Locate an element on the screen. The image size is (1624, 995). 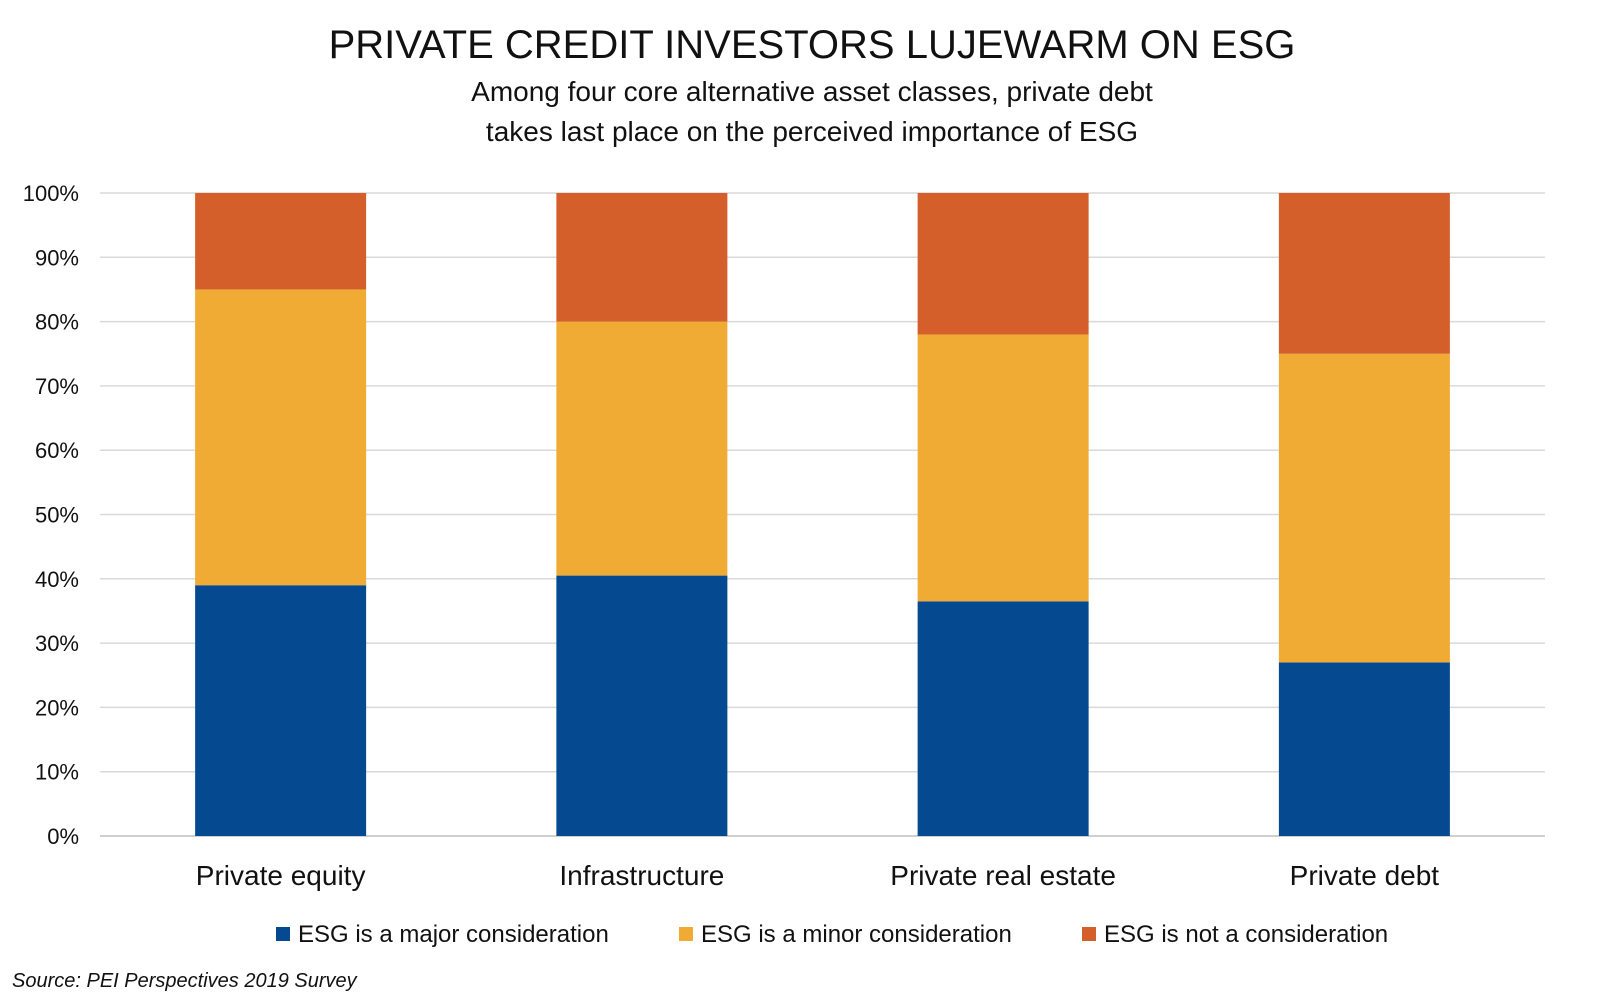
legend-label: ESG is a major consideration is located at coordinates (453, 934).